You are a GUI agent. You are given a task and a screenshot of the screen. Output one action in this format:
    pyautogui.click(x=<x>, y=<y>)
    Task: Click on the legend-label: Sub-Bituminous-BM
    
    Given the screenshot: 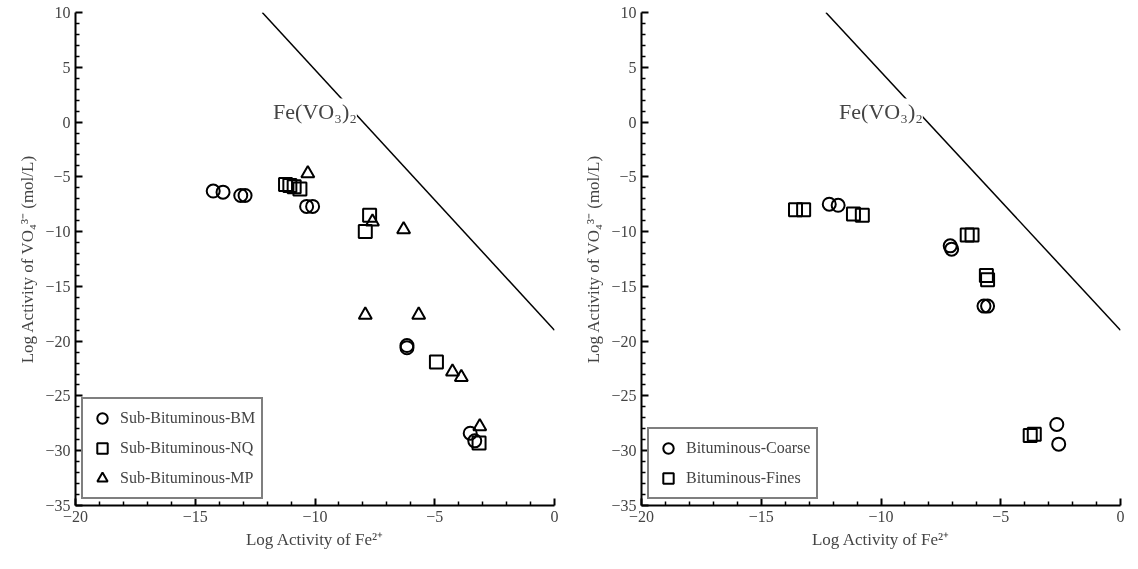 What is the action you would take?
    pyautogui.click(x=188, y=418)
    